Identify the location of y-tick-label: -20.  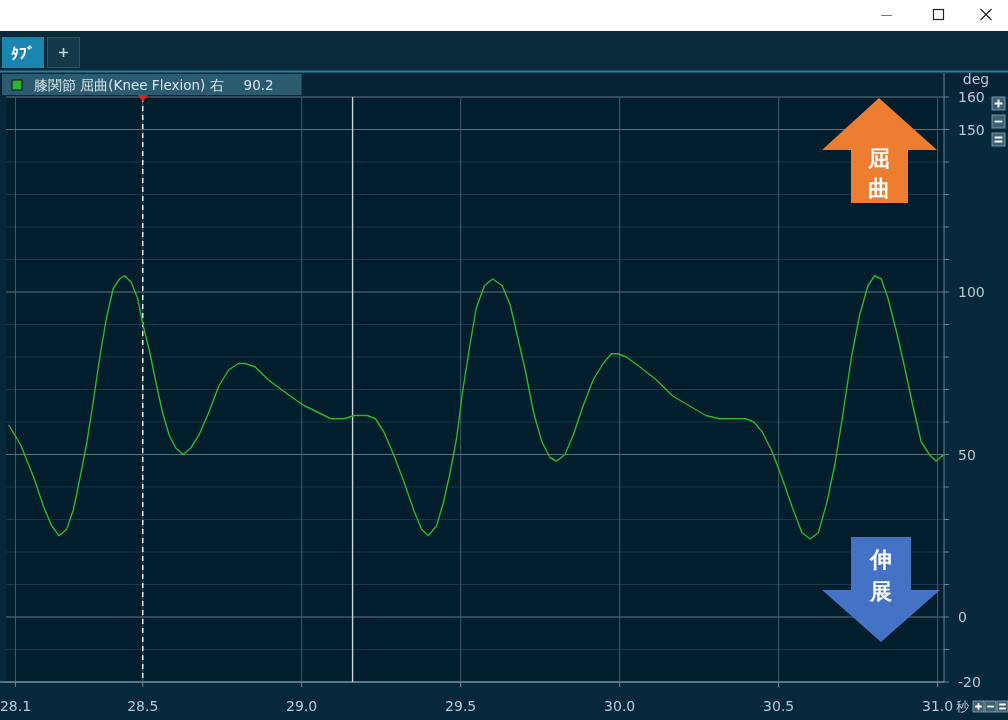
(969, 682).